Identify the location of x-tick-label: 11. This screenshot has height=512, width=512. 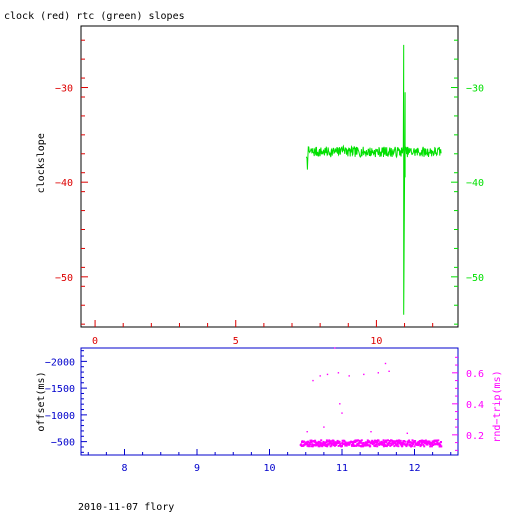
(342, 468).